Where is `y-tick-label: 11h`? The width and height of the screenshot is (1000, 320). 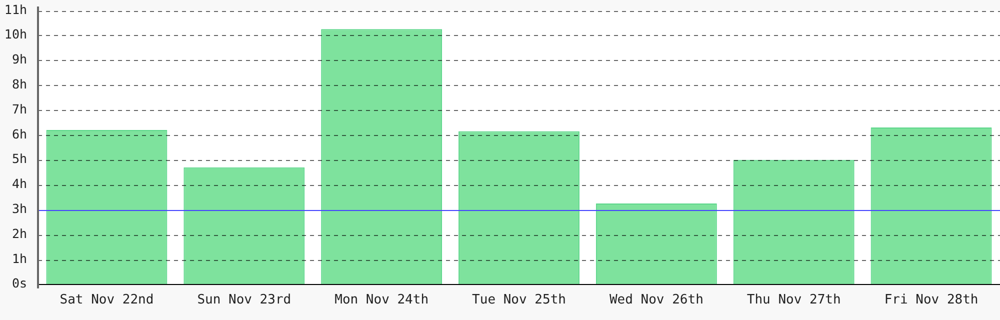
y-tick-label: 11h is located at coordinates (15, 9).